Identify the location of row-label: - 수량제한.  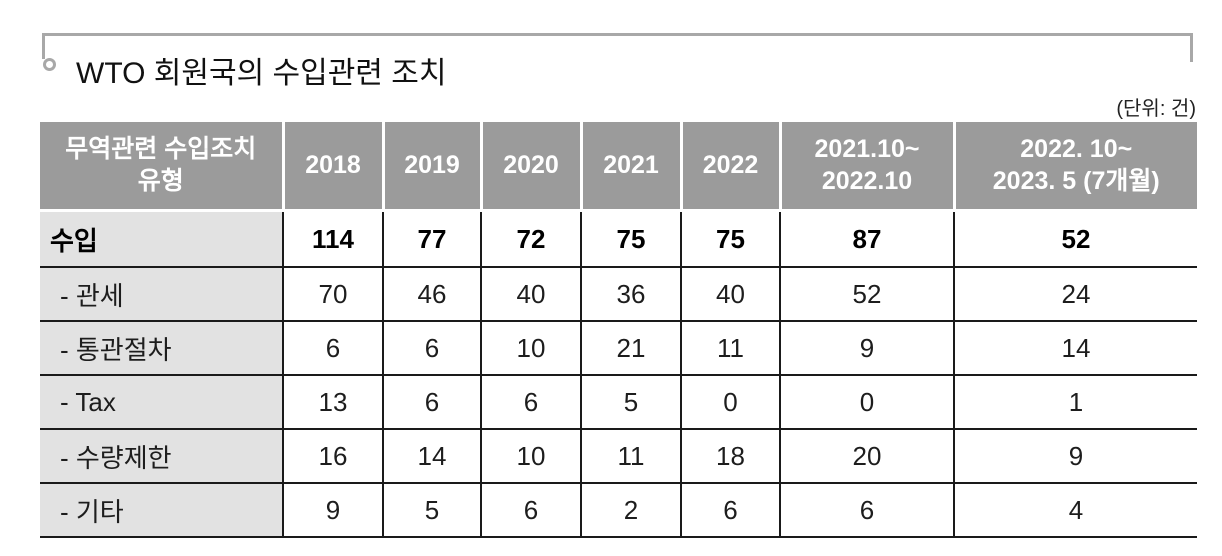
(161, 456).